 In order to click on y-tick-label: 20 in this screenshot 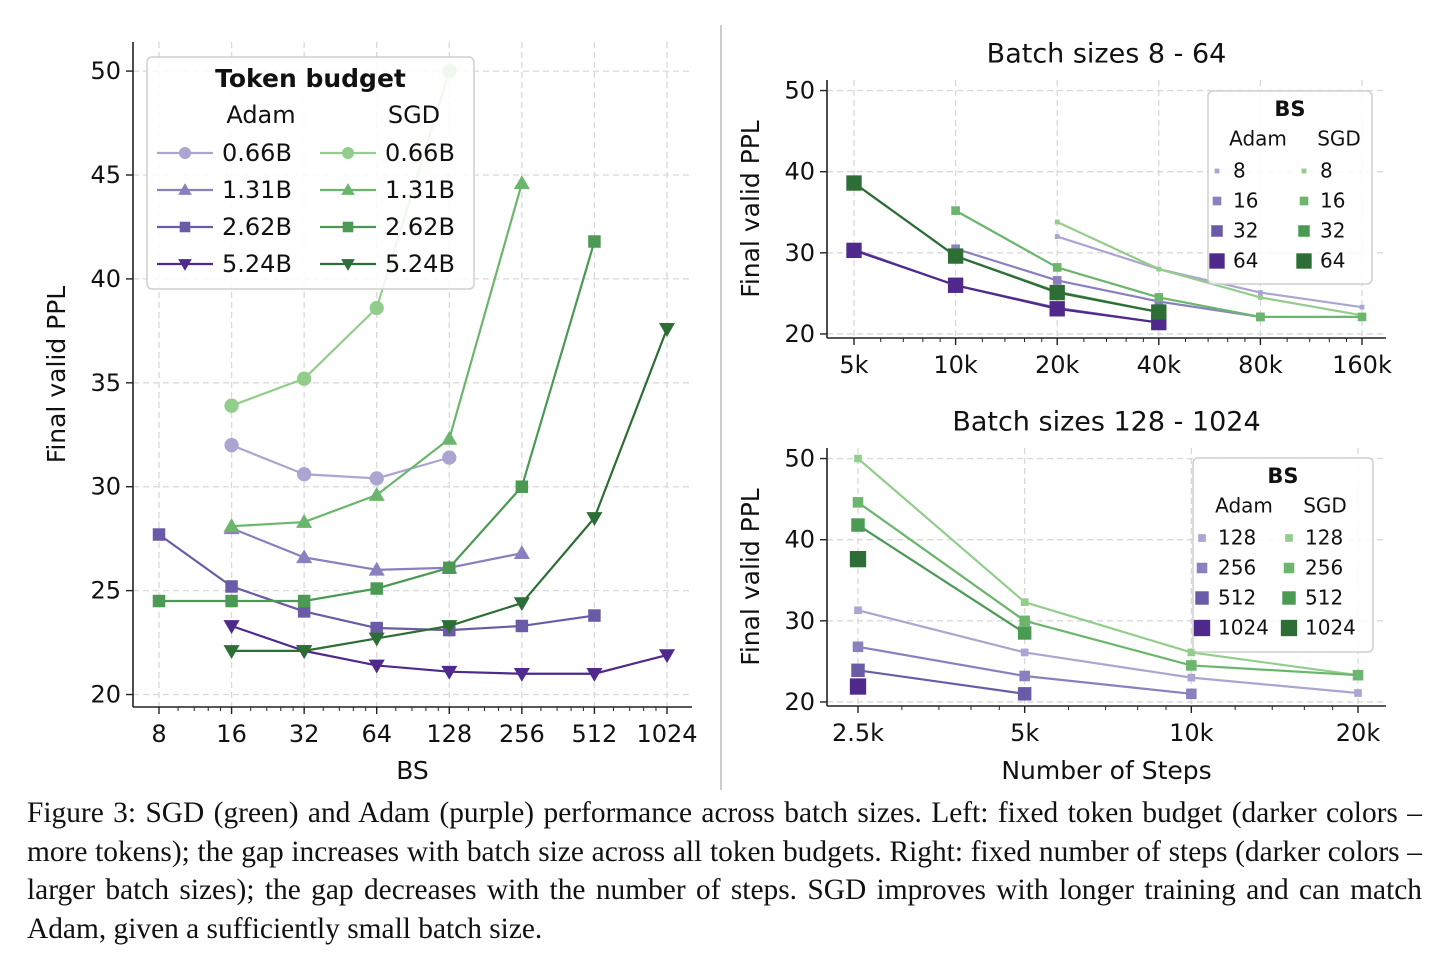, I will do `click(105, 695)`.